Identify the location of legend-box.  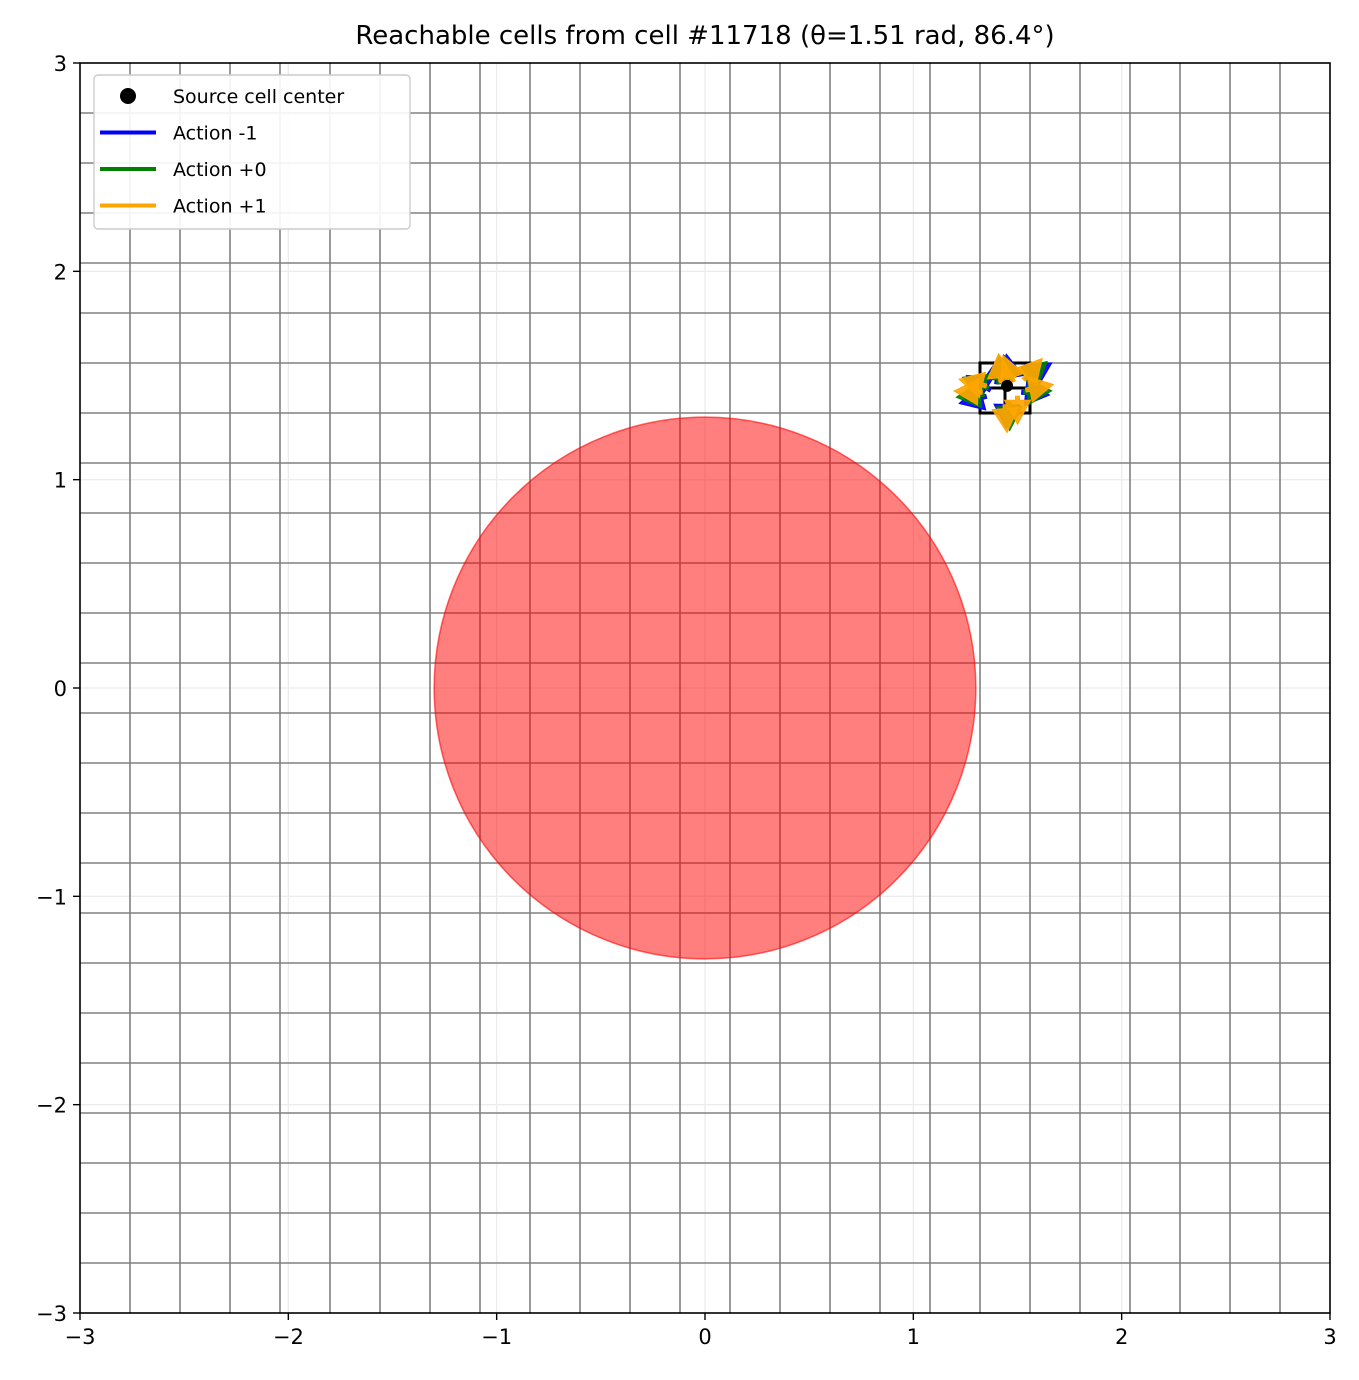
(252, 152).